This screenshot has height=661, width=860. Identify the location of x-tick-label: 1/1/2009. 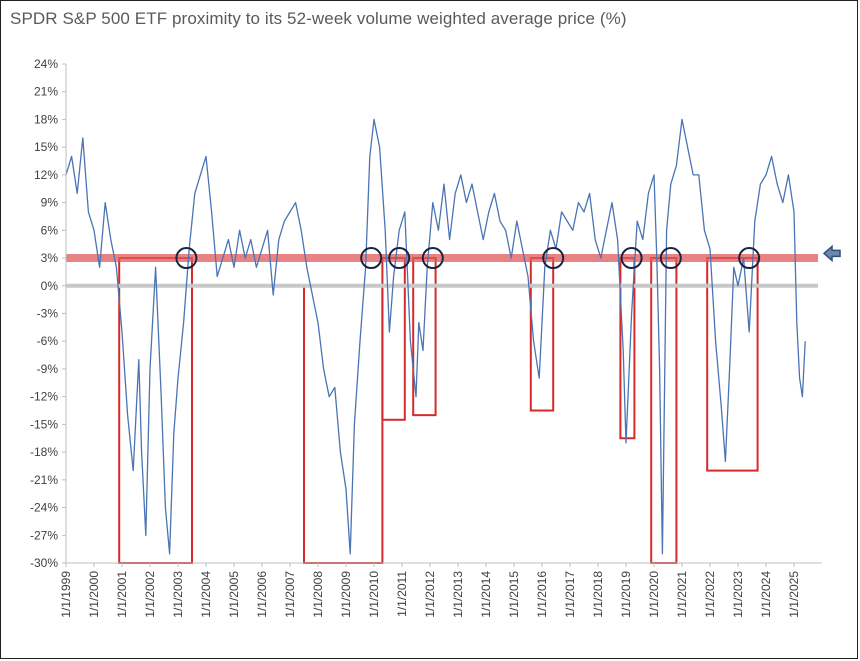
(346, 594).